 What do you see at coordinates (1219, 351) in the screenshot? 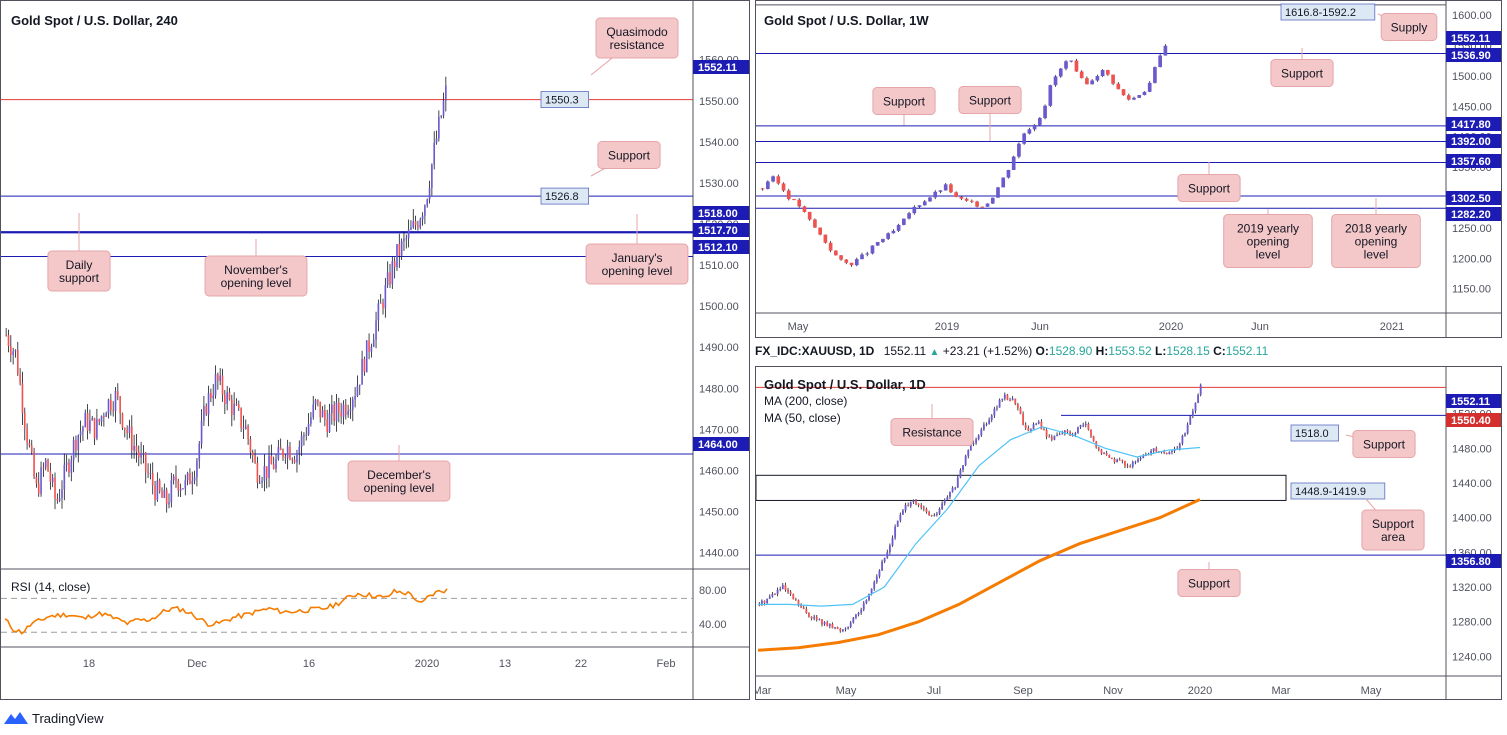
I see `close-label: C:` at bounding box center [1219, 351].